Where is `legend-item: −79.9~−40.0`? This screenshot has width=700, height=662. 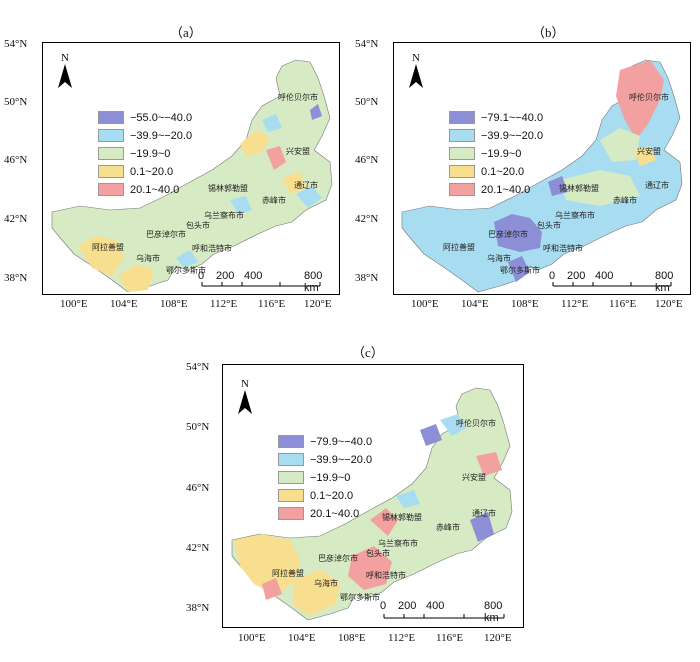
legend-item: −79.9~−40.0 is located at coordinates (325, 441).